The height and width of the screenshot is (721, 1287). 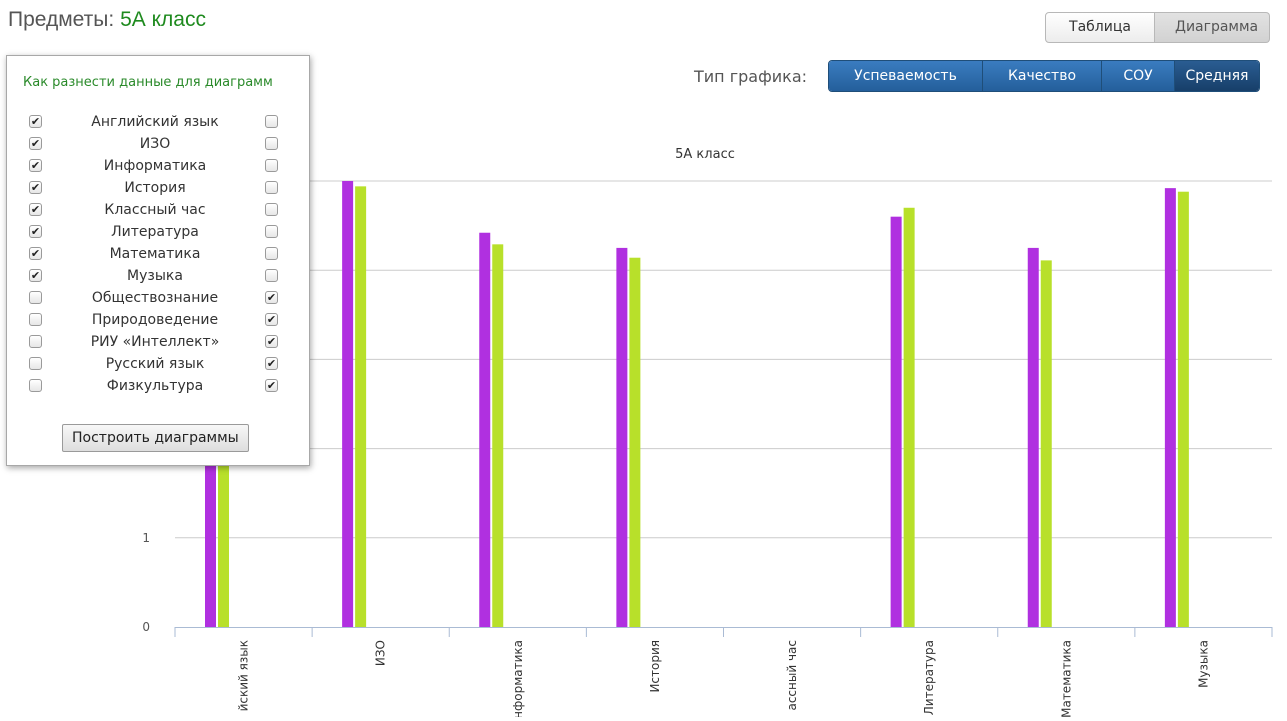 I want to click on x-category-label: йский язык, so click(x=244, y=675).